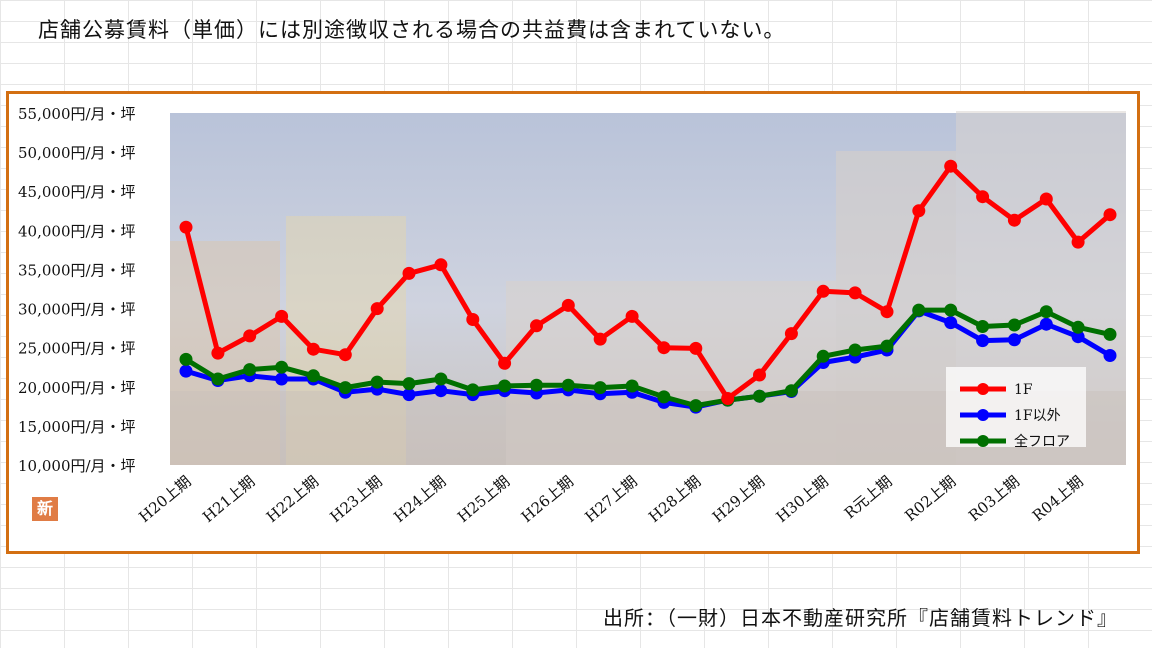  What do you see at coordinates (483, 499) in the screenshot?
I see `x-tick-label: H25上期` at bounding box center [483, 499].